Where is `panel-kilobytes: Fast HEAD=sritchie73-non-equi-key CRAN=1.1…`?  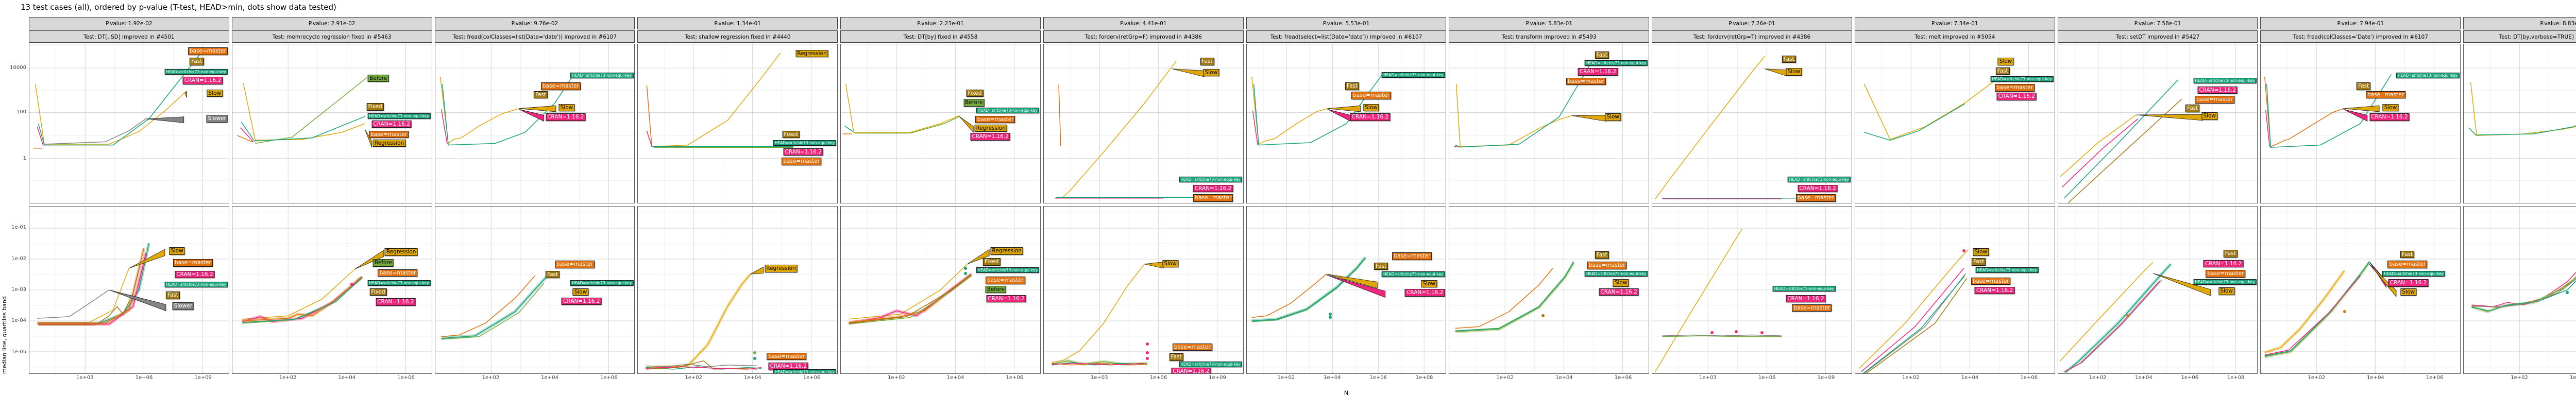
panel-kilobytes: Fast HEAD=sritchie73-non-equi-key CRAN=1.1… is located at coordinates (1549, 123).